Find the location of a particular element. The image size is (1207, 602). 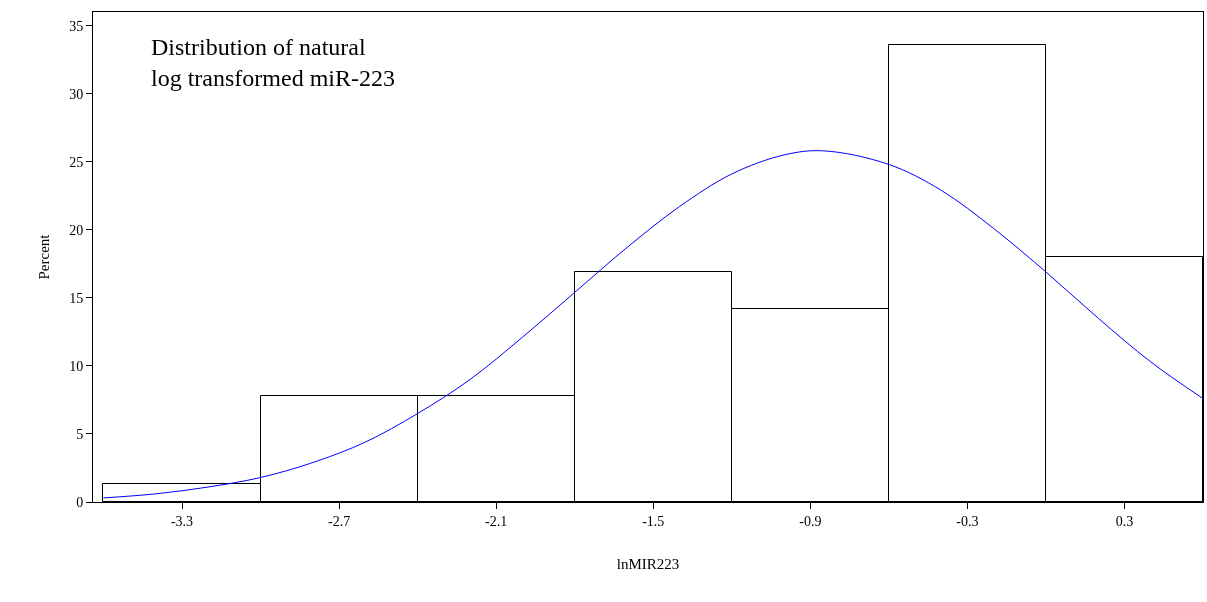

x-tick-label: -0.9 is located at coordinates (810, 521).